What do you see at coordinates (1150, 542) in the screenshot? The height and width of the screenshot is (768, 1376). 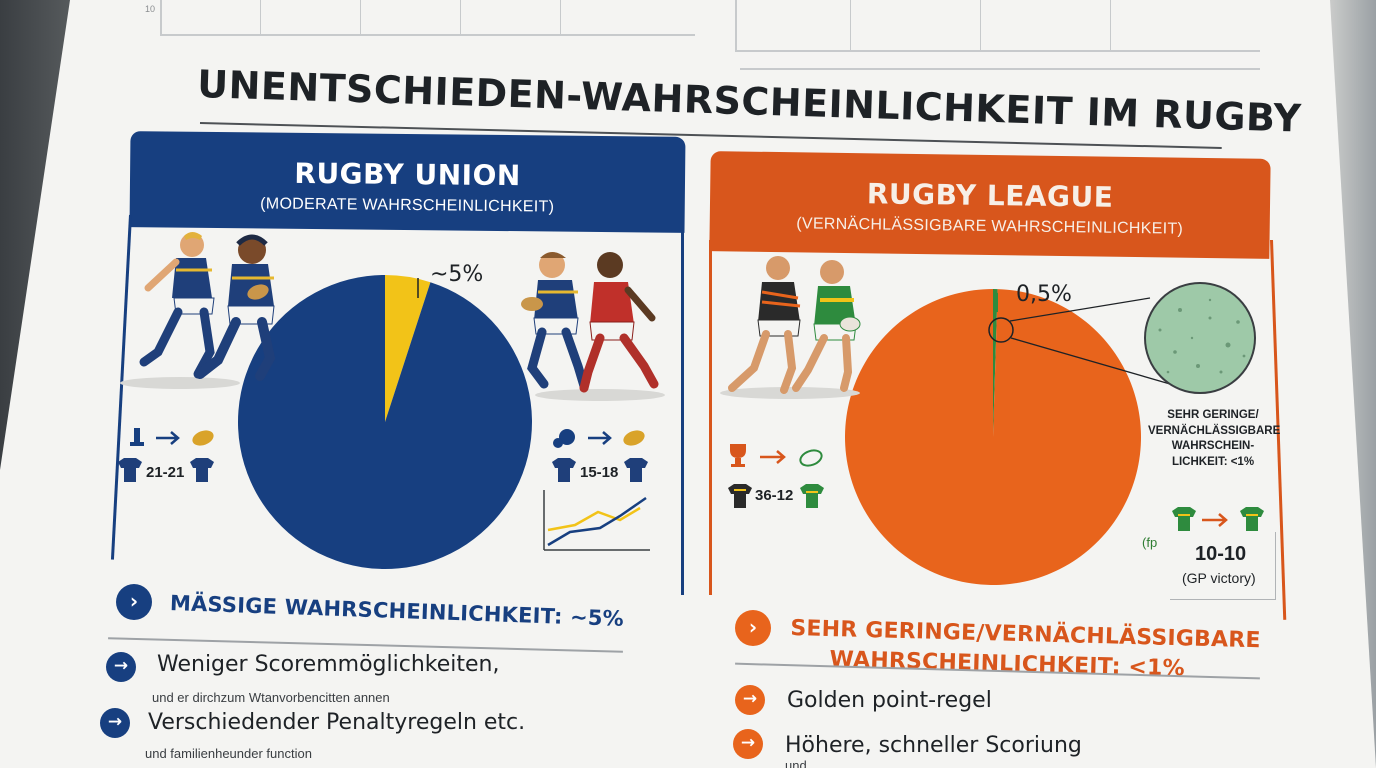 I see `gp-tag: (fp` at bounding box center [1150, 542].